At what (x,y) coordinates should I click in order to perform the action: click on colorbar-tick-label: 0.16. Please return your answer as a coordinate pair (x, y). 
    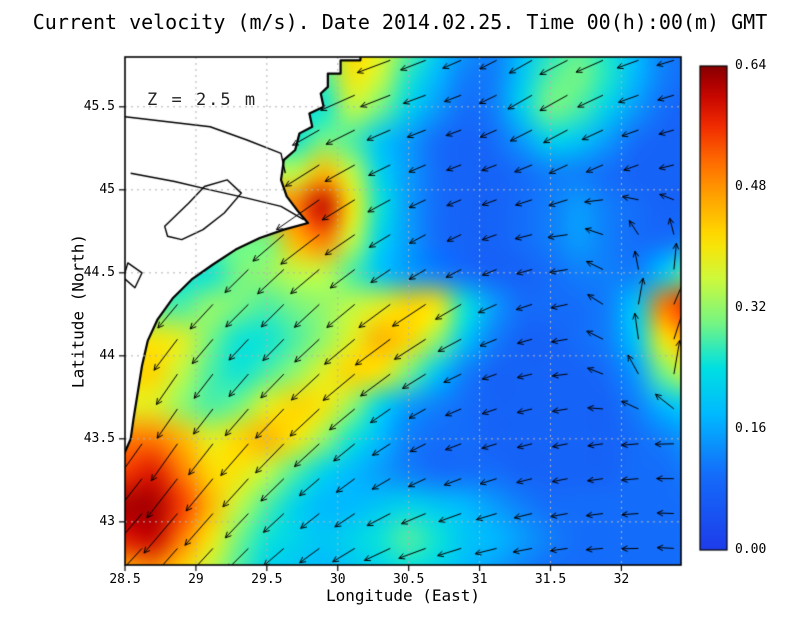
    Looking at the image, I should click on (751, 428).